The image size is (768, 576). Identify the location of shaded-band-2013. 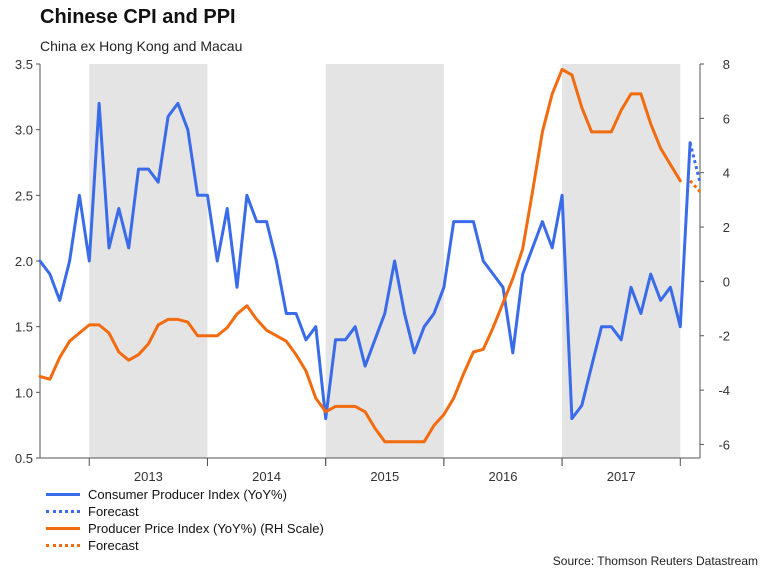
(148, 261).